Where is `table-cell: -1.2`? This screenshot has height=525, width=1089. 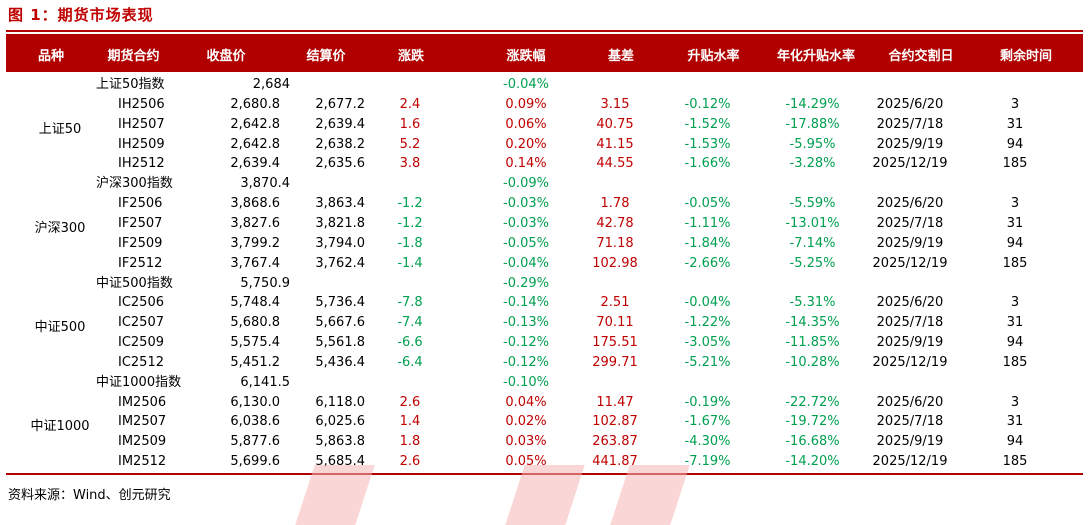 table-cell: -1.2 is located at coordinates (410, 223).